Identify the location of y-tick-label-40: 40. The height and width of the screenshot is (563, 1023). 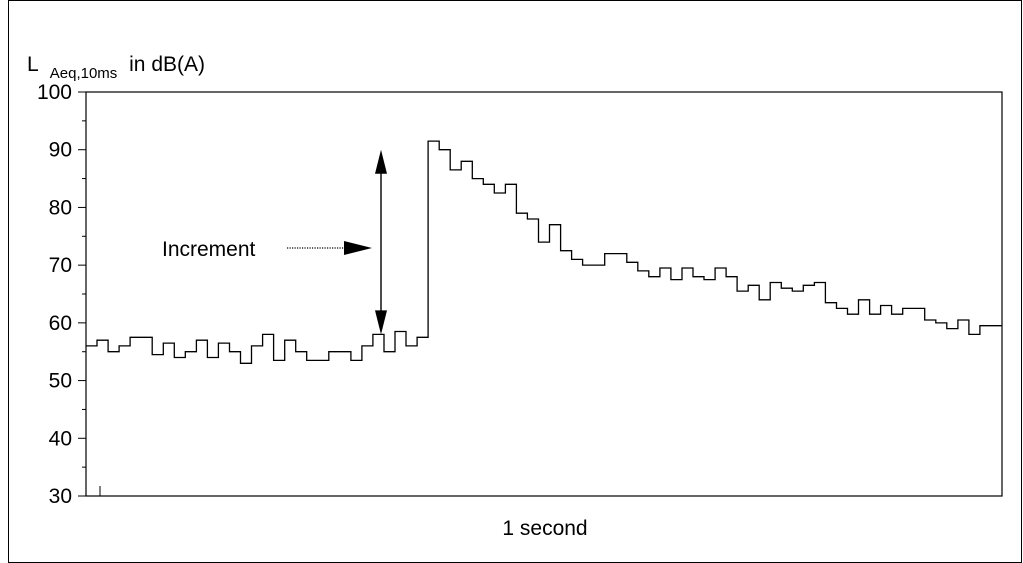
(60, 438).